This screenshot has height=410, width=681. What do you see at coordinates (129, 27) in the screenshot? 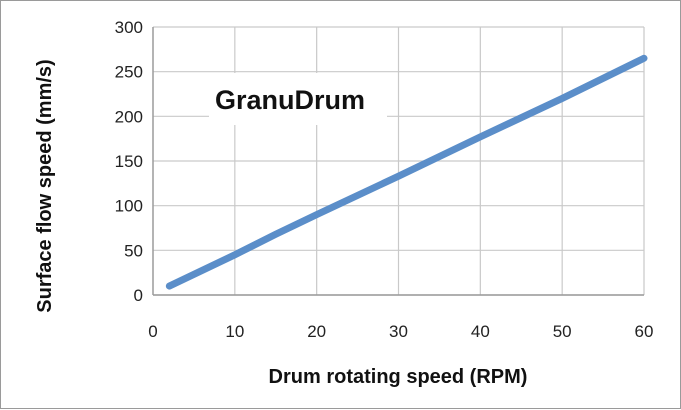
I see `y-tick-label: 300` at bounding box center [129, 27].